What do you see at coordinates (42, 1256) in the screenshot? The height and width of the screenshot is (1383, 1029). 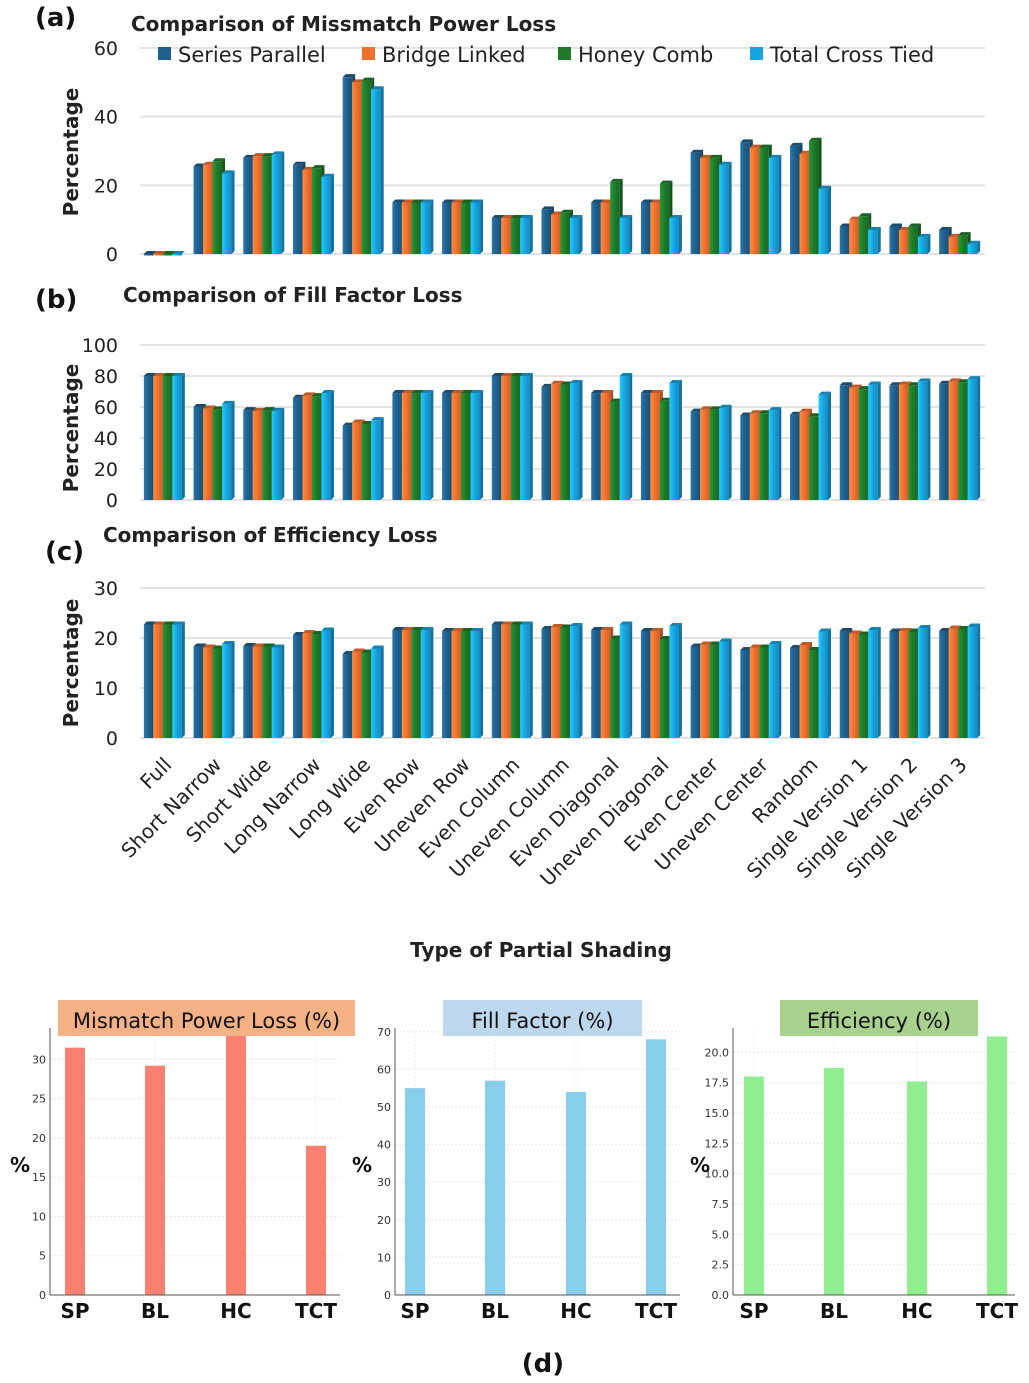 I see `y-tick-label: 5` at bounding box center [42, 1256].